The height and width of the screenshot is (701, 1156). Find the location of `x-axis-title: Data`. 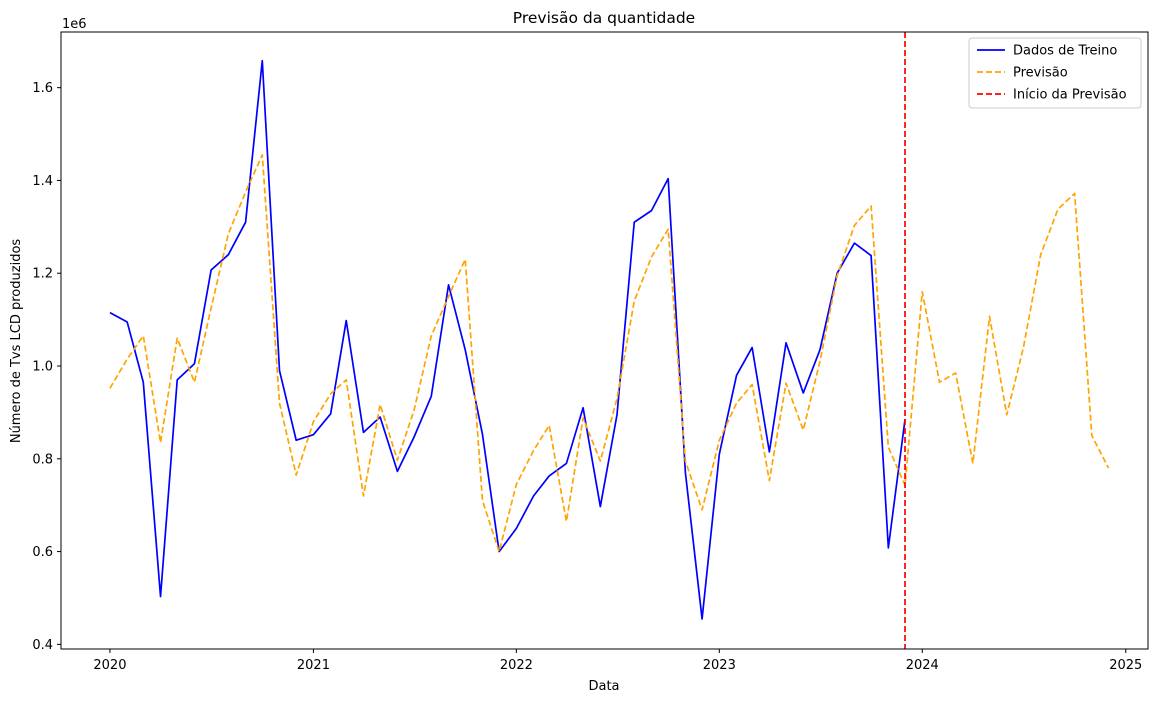

x-axis-title: Data is located at coordinates (603, 686).